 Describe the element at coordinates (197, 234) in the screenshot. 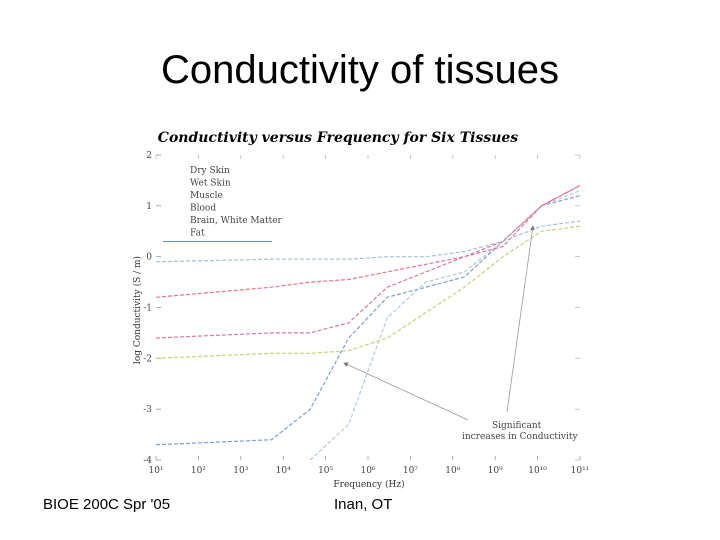

I see `legend-entry: Fat` at that location.